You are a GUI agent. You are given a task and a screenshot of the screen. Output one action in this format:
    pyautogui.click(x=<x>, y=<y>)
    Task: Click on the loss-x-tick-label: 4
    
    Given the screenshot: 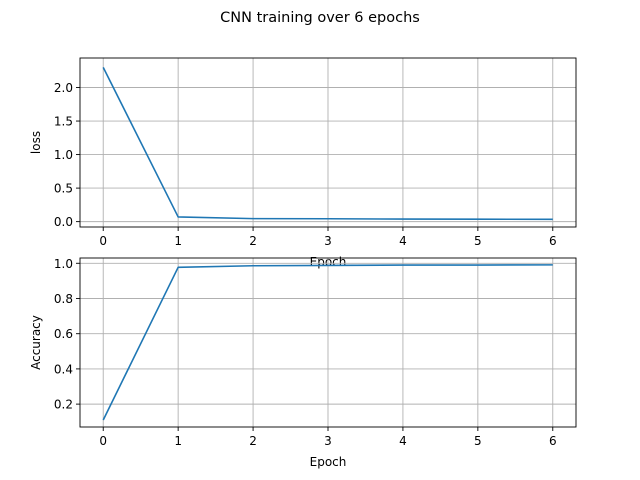 What is the action you would take?
    pyautogui.click(x=403, y=241)
    